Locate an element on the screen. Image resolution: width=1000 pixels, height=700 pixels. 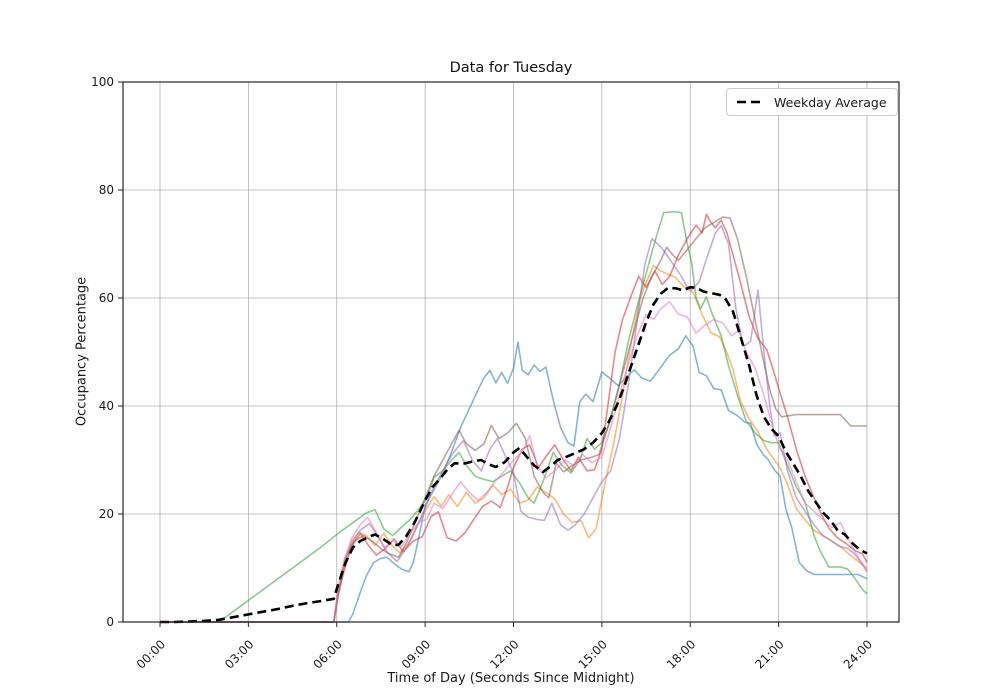
x-axis-label: Time of Day (Seconds Since Midnight) is located at coordinates (511, 678).